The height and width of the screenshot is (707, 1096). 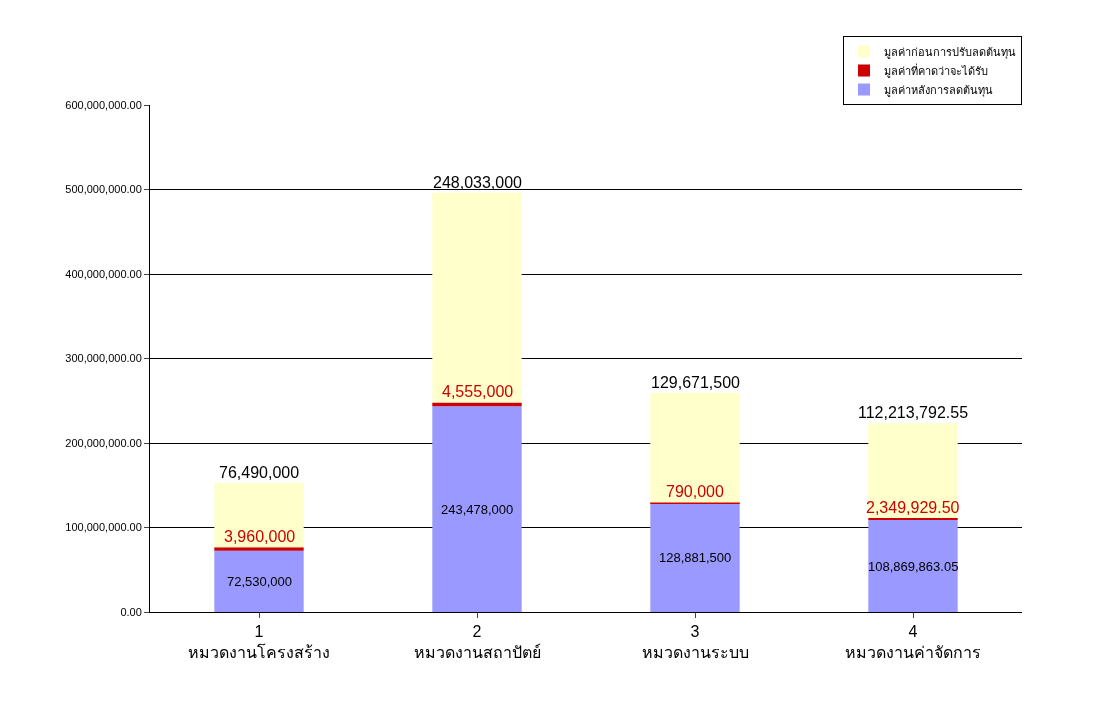 What do you see at coordinates (477, 642) in the screenshot?
I see `x-tick-label: 2 หมวดงานสถาปัตย์` at bounding box center [477, 642].